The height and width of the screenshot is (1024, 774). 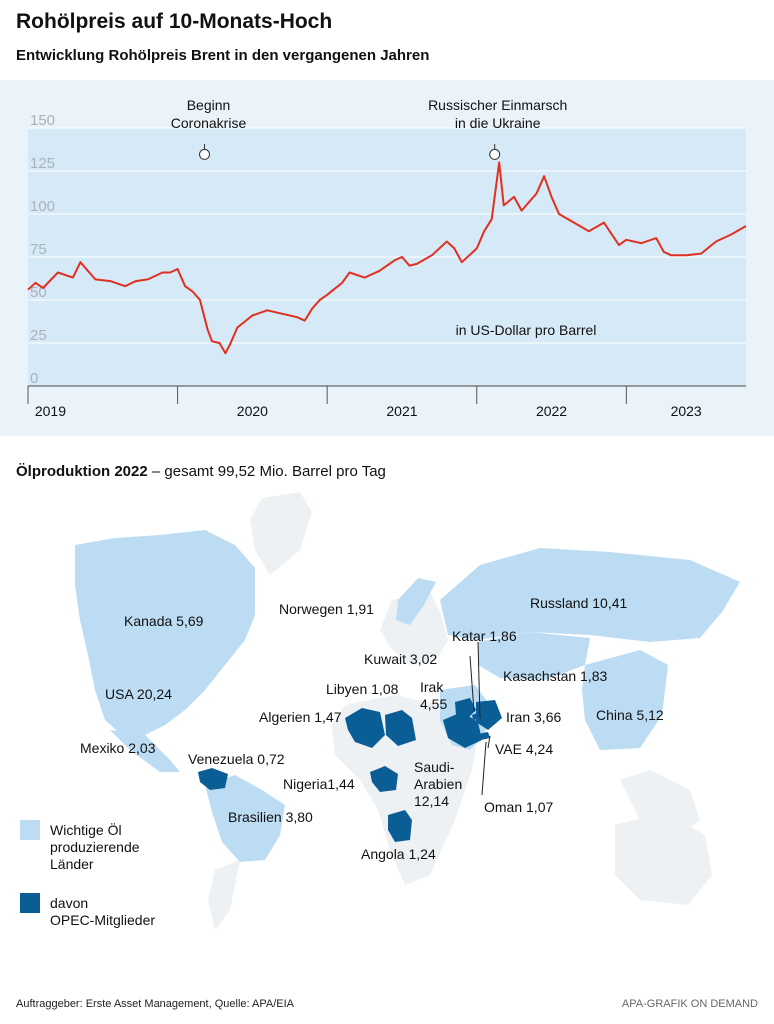 What do you see at coordinates (663, 858) in the screenshot?
I see `australia-shape` at bounding box center [663, 858].